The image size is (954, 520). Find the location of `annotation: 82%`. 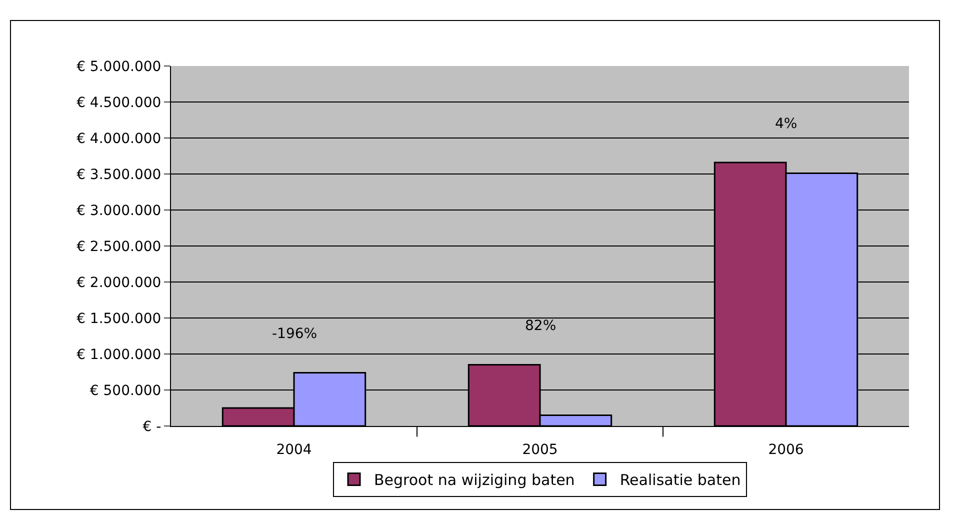

annotation: 82% is located at coordinates (540, 326).